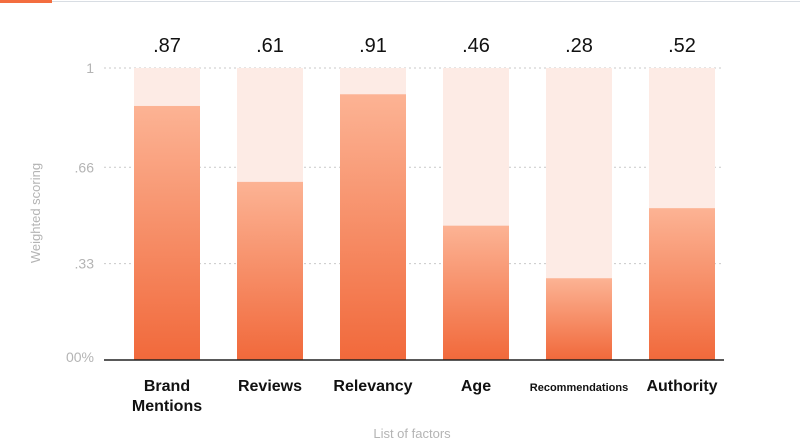  What do you see at coordinates (426, 1) in the screenshot?
I see `top-divider` at bounding box center [426, 1].